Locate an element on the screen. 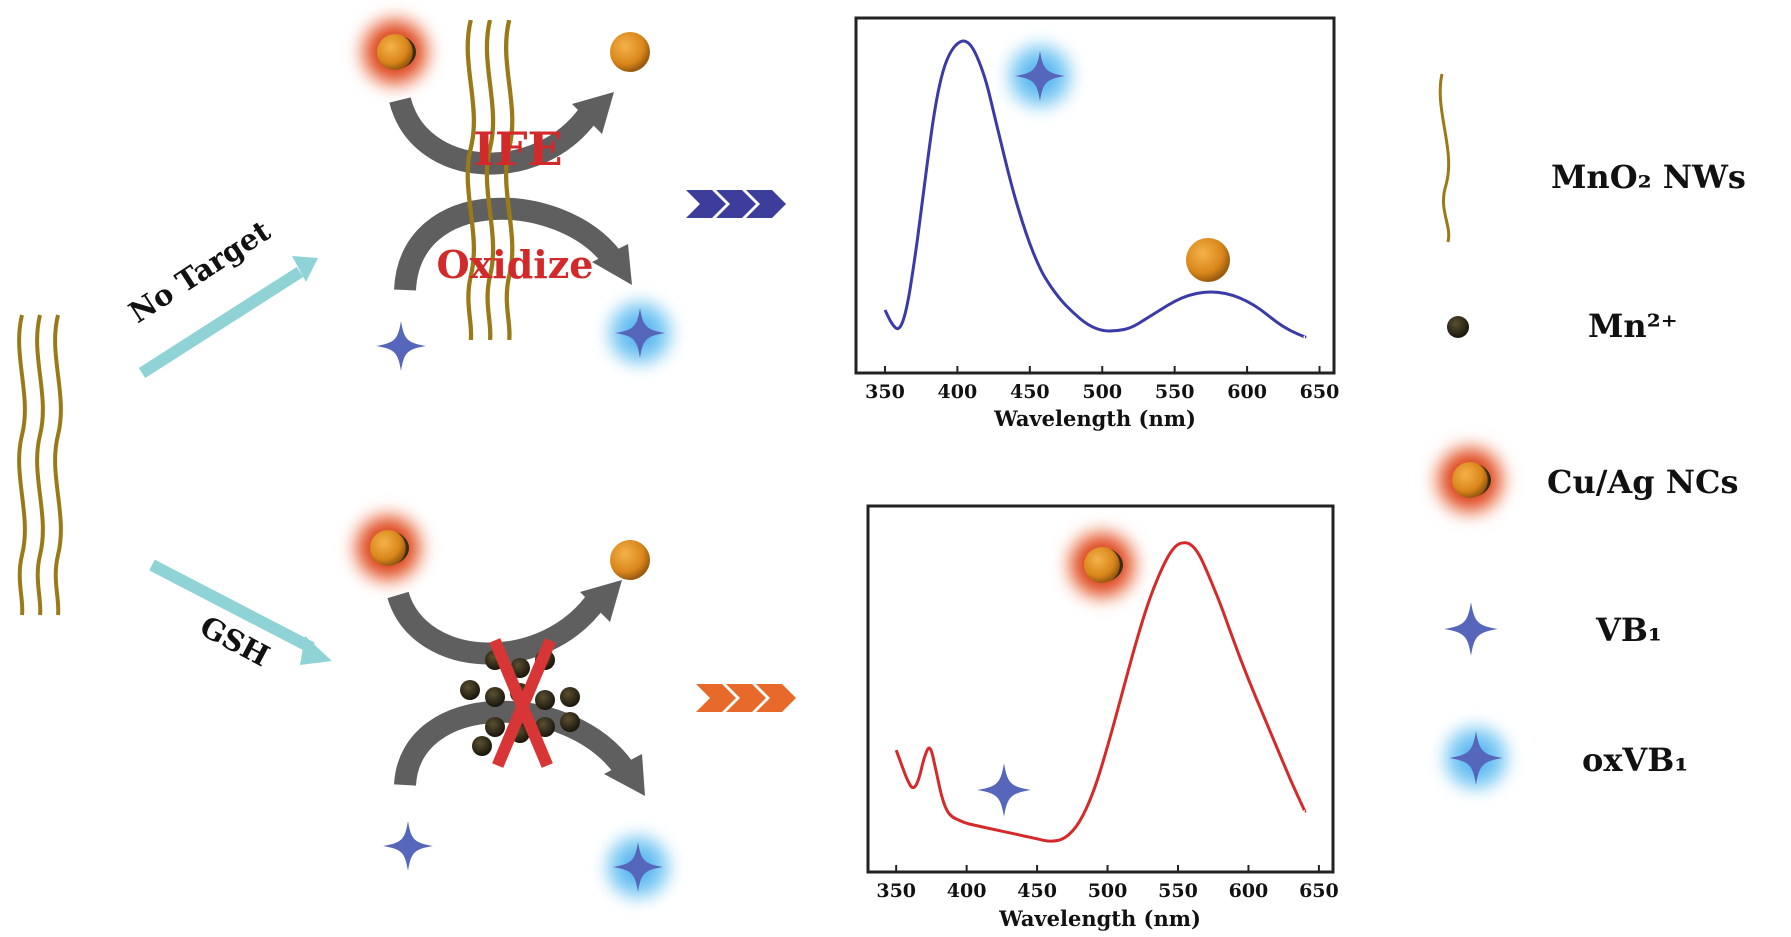 This screenshot has height=937, width=1791. legend-label-oxvb1: oxVB₁ is located at coordinates (1635, 760).